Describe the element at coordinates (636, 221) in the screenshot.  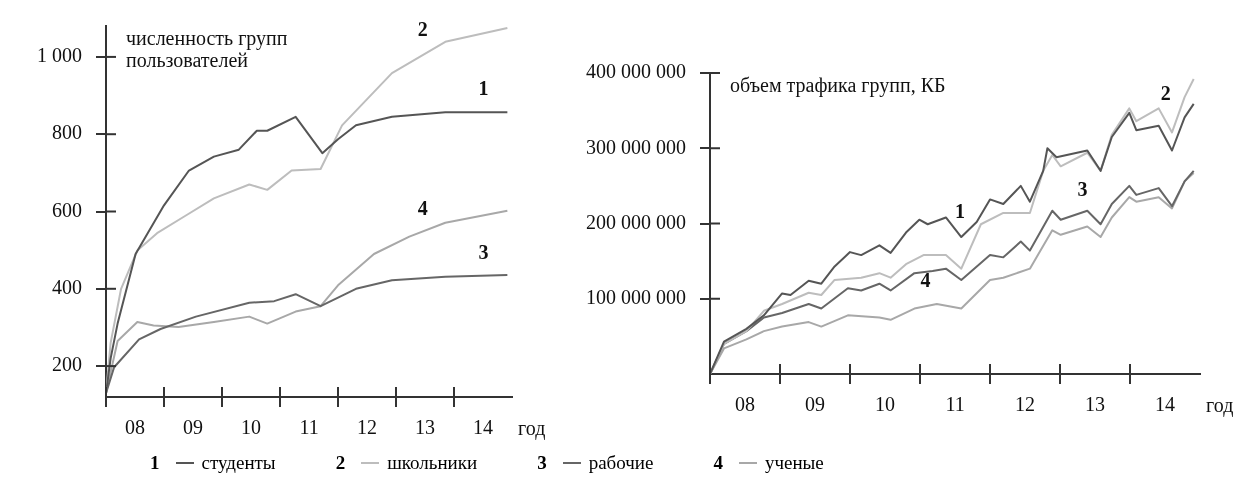
I see `y-tick-label: 200 000 000` at that location.